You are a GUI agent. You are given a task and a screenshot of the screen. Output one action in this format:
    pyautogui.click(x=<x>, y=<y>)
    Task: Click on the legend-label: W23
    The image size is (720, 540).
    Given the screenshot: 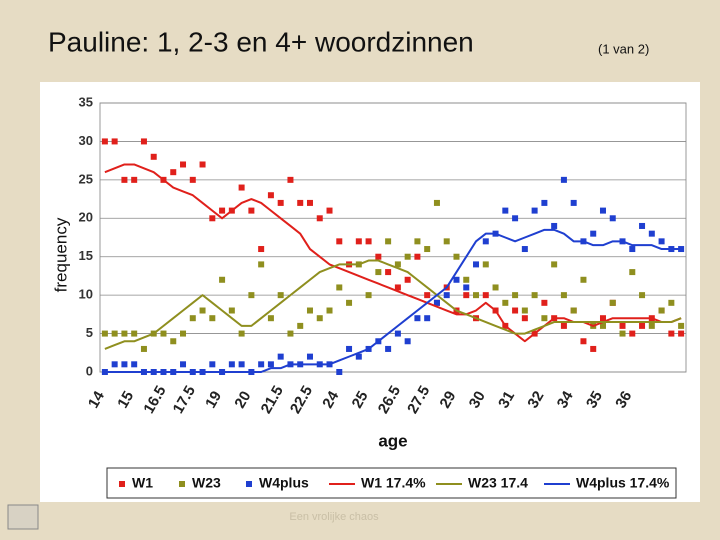 What is the action you would take?
    pyautogui.click(x=206, y=483)
    